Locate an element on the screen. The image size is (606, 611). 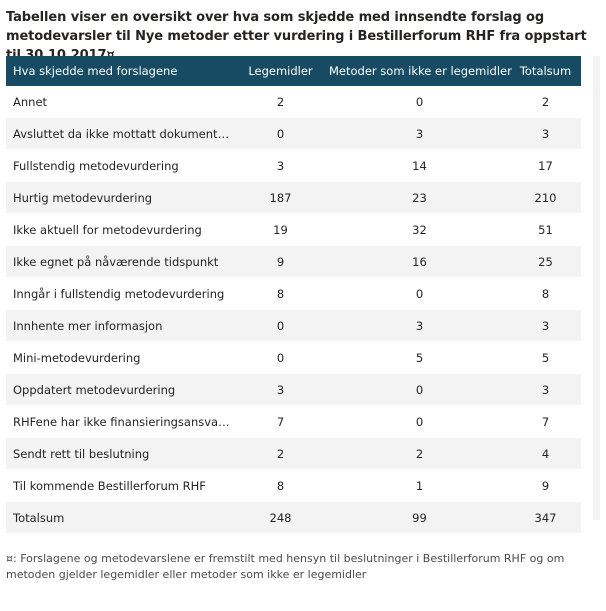
column-header-legemidler: Legemidler is located at coordinates (280, 71).